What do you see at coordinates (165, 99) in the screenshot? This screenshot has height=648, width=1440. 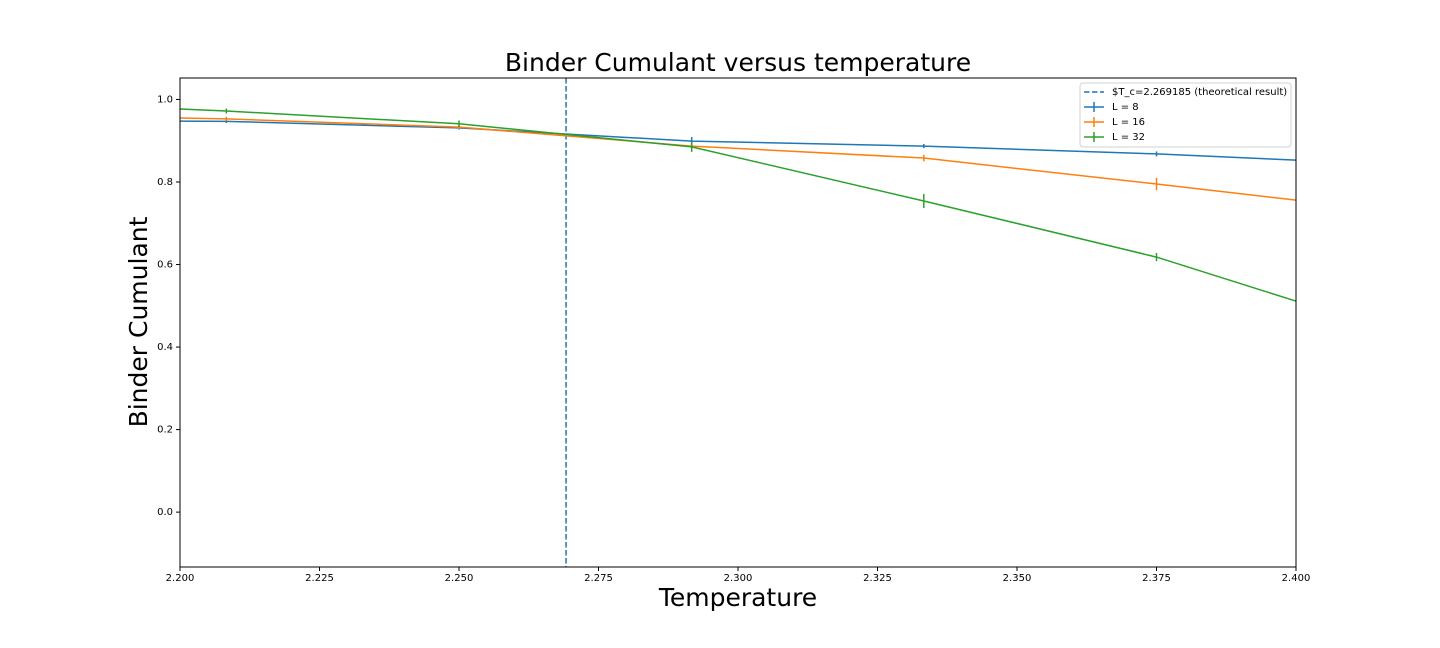 I see `y-tick-label: 1.0` at bounding box center [165, 99].